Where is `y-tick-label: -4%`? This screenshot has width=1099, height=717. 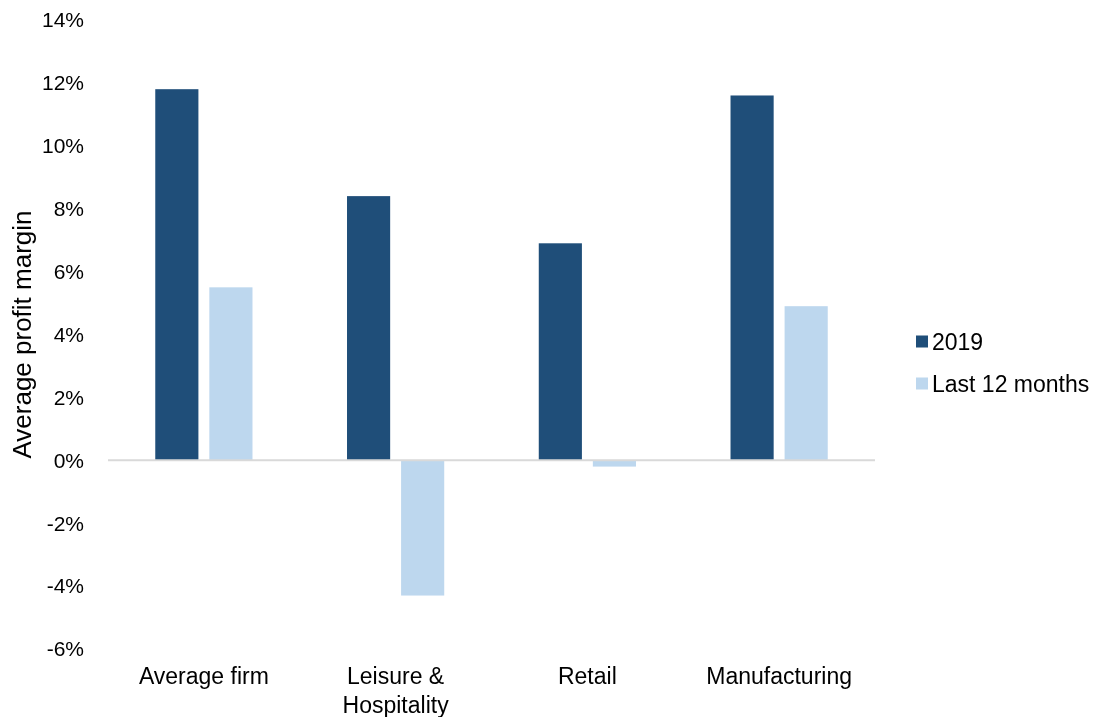 y-tick-label: -4% is located at coordinates (65, 586).